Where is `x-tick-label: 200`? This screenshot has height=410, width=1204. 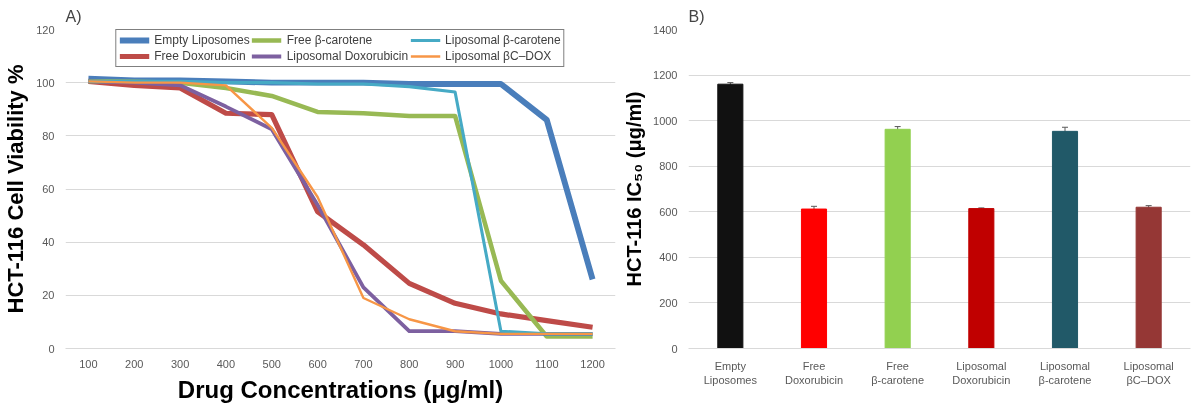 x-tick-label: 200 is located at coordinates (134, 363).